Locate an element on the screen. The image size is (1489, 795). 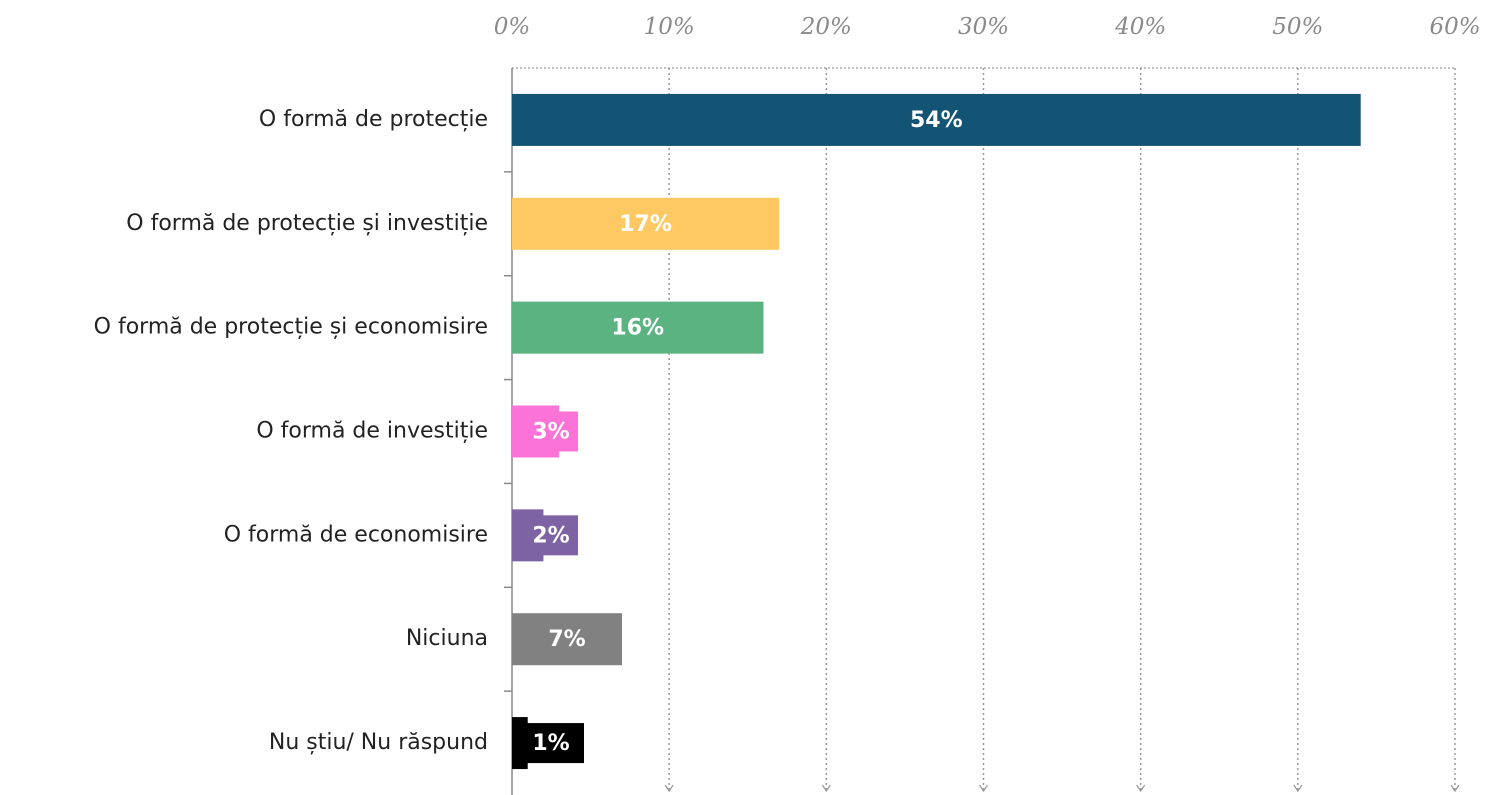
x-tick-label: 60% is located at coordinates (1454, 27).